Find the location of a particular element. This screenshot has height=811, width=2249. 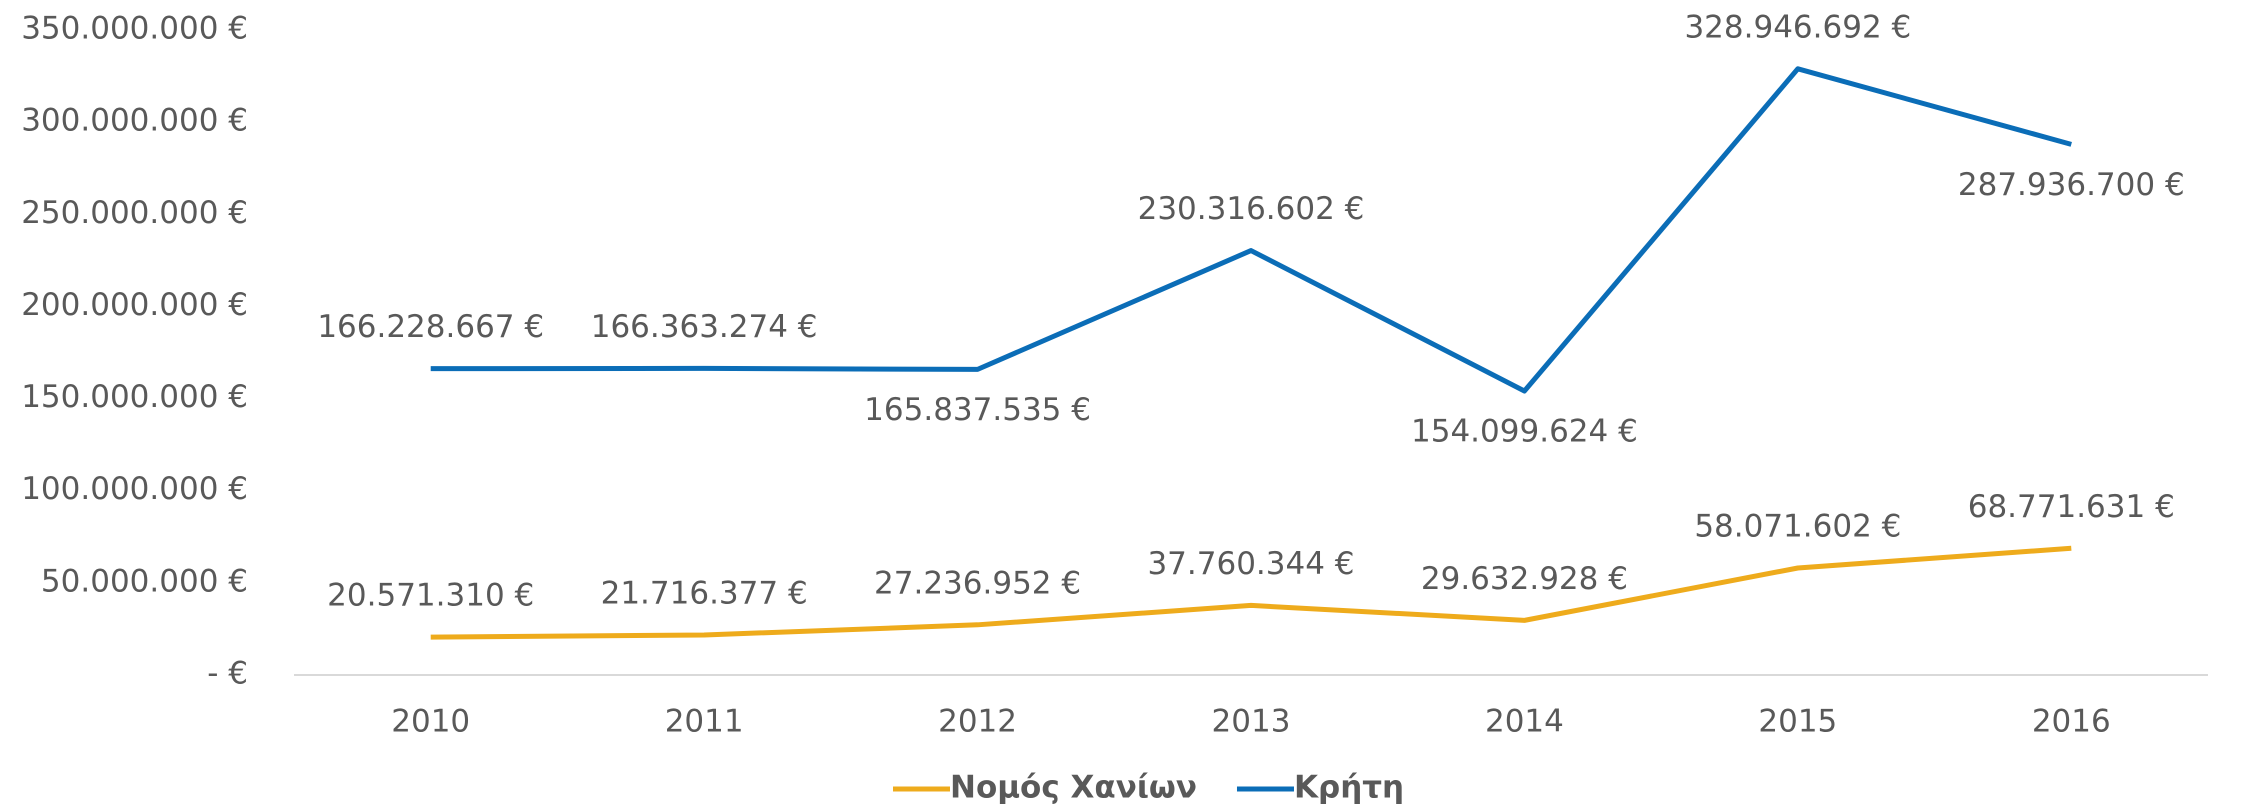

y-tick-label: 300.000.000 € is located at coordinates (134, 121).